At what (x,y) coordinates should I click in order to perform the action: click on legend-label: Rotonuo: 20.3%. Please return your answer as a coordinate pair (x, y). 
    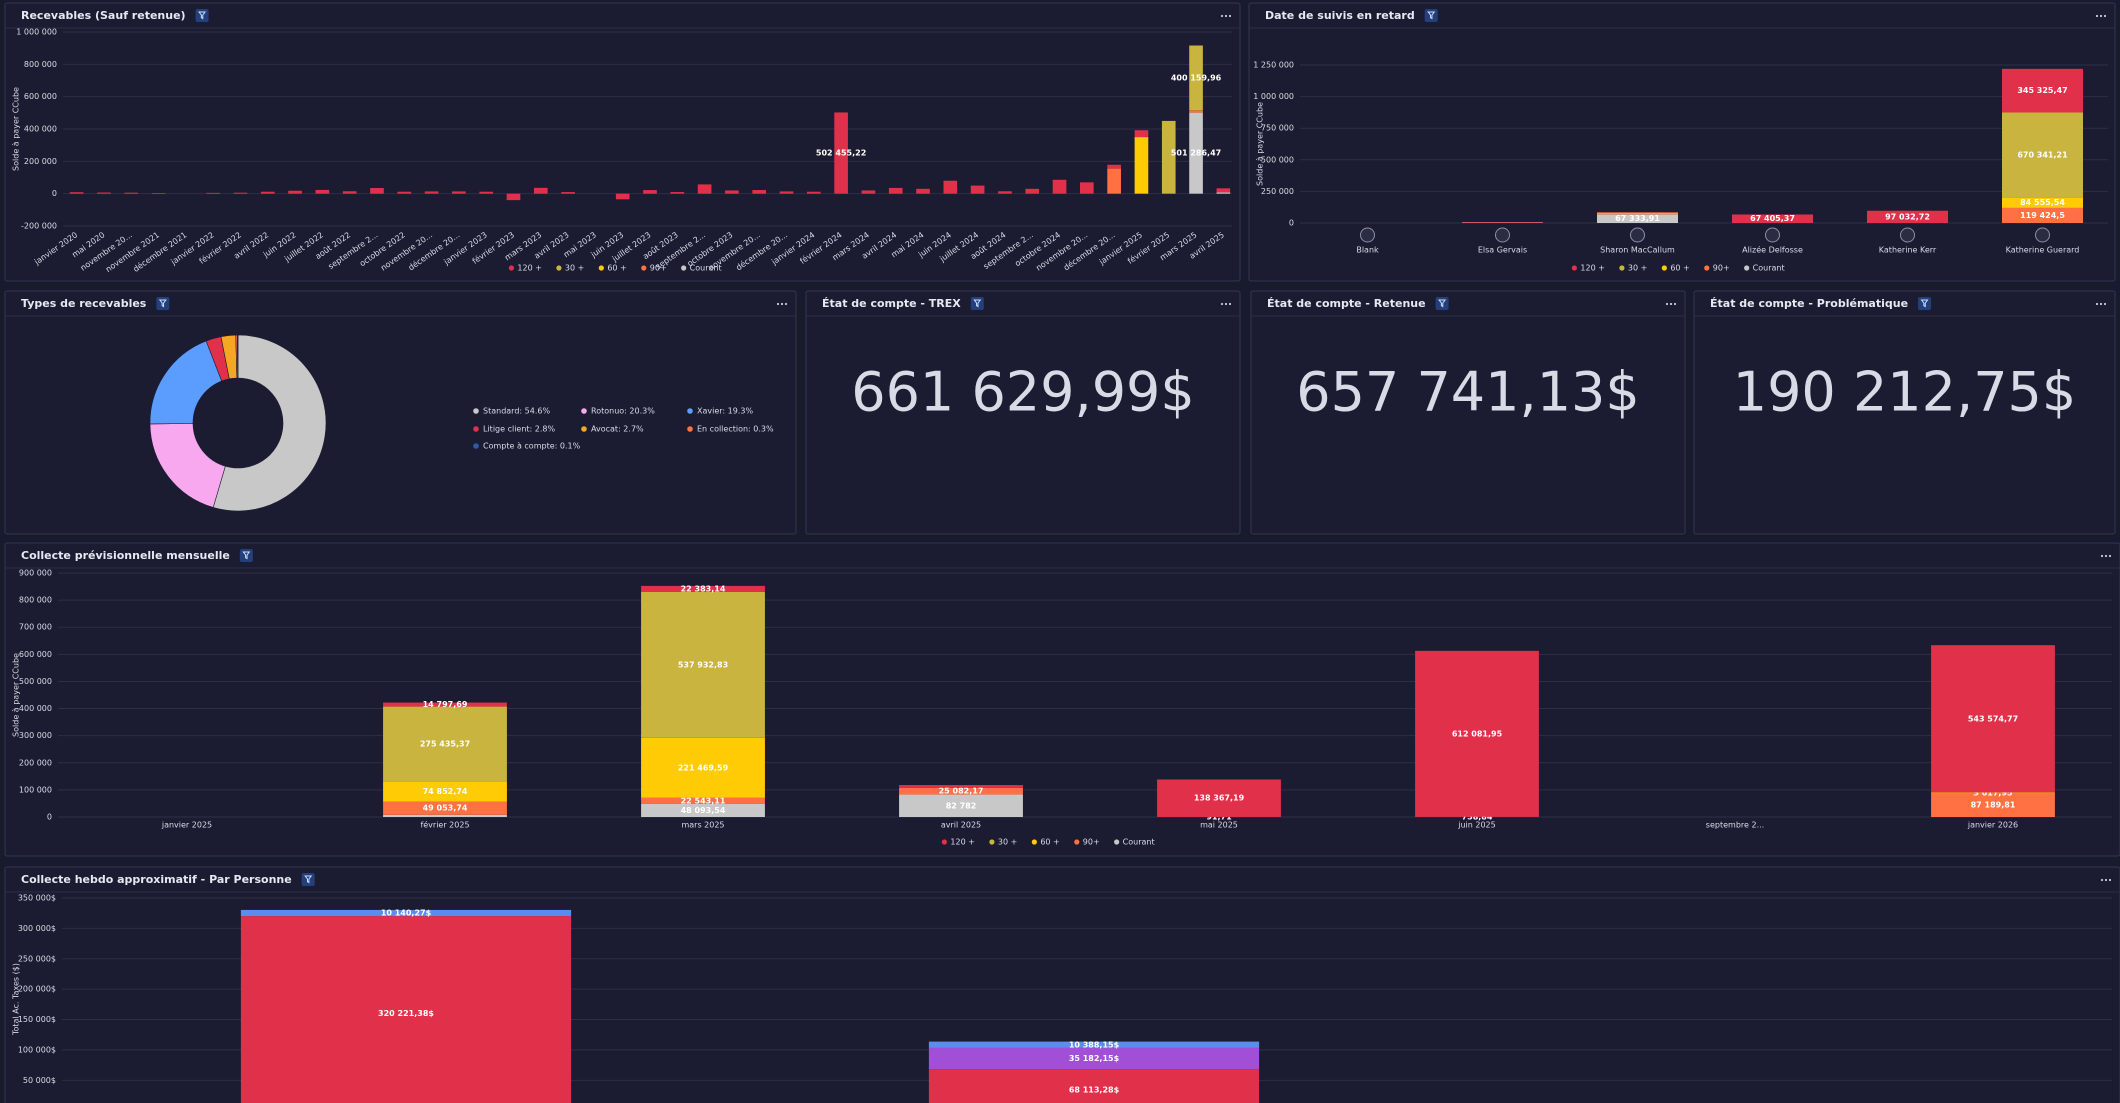
    Looking at the image, I should click on (623, 411).